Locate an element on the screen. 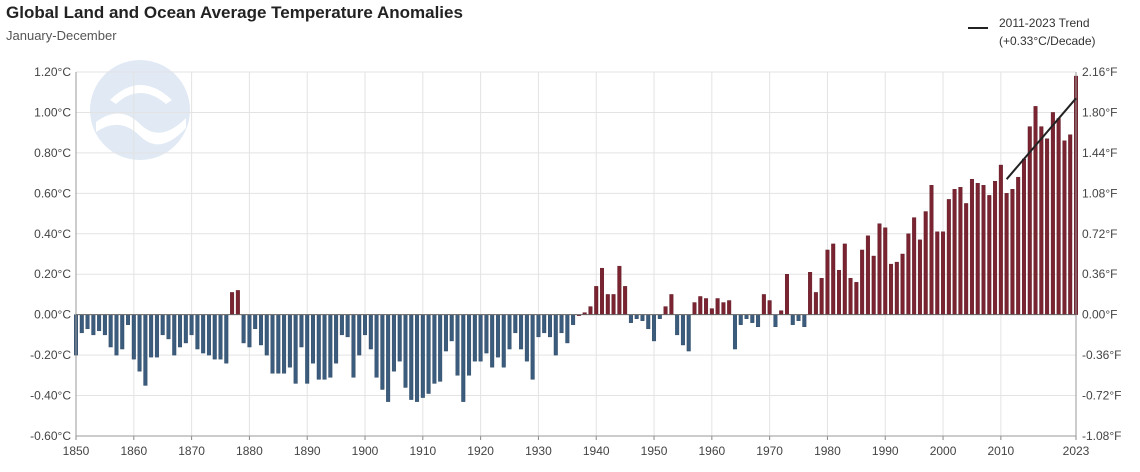 This screenshot has width=1140, height=472. bar-1954 is located at coordinates (677, 325).